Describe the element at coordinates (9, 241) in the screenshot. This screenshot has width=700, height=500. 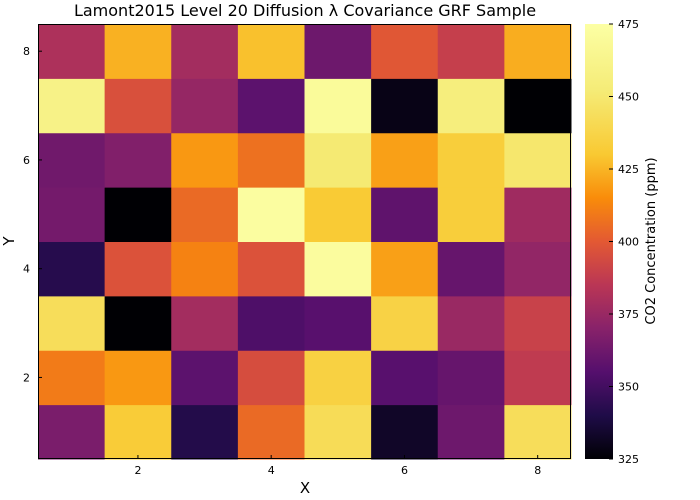
I see `y-axis-label: Y` at that location.